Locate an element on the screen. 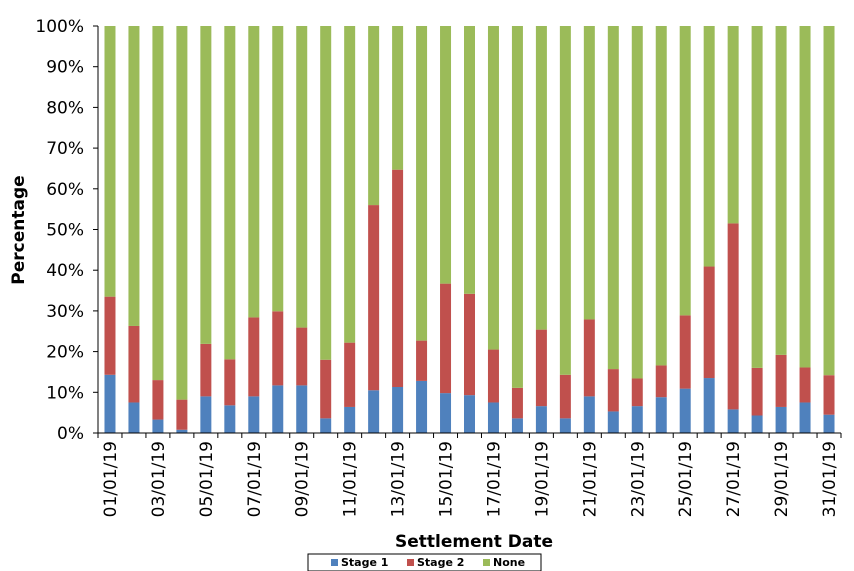 Image resolution: width=854 pixels, height=571 pixels. y-tick-label: 100% is located at coordinates (59, 27).